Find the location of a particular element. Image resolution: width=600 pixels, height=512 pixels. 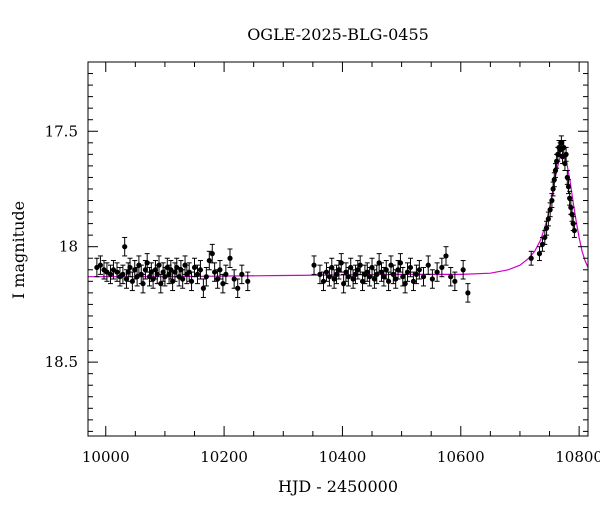

y-tick-label: 18 is located at coordinates (68, 247).